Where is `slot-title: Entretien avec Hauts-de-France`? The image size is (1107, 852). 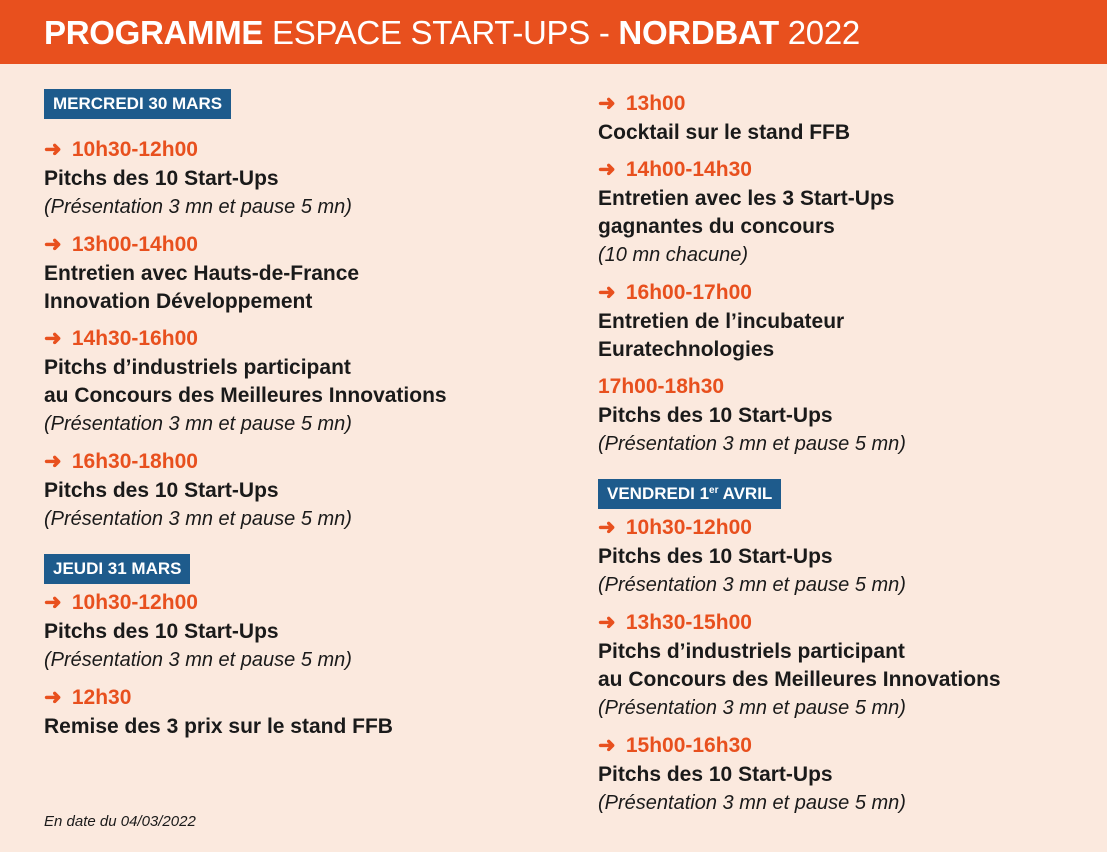 slot-title: Entretien avec Hauts-de-France is located at coordinates (202, 273).